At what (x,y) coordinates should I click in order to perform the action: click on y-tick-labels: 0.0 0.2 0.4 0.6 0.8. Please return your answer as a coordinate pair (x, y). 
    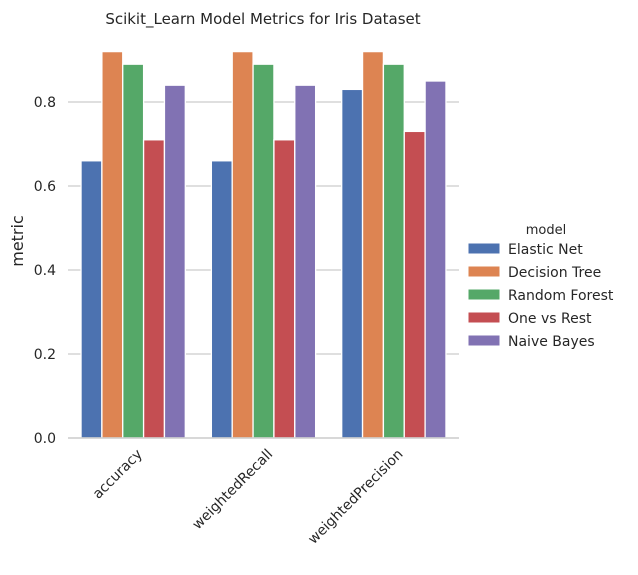
    Looking at the image, I should click on (45, 271).